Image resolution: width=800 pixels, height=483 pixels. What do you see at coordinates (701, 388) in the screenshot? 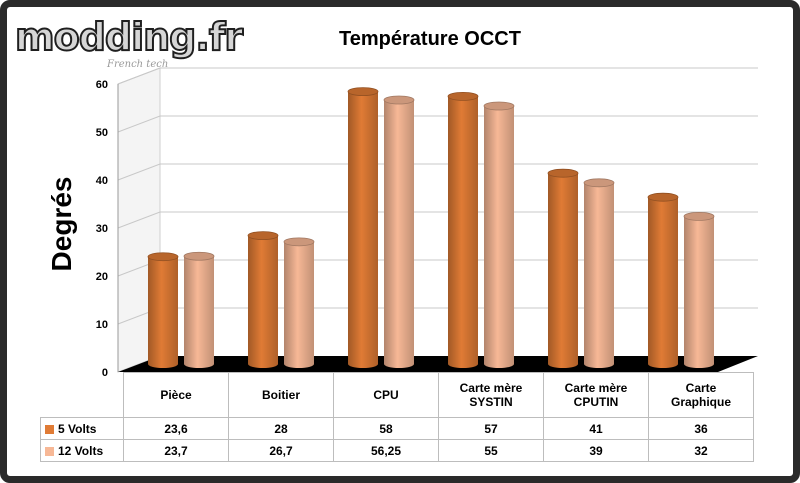
I see `category-label-line: Carte` at bounding box center [701, 388].